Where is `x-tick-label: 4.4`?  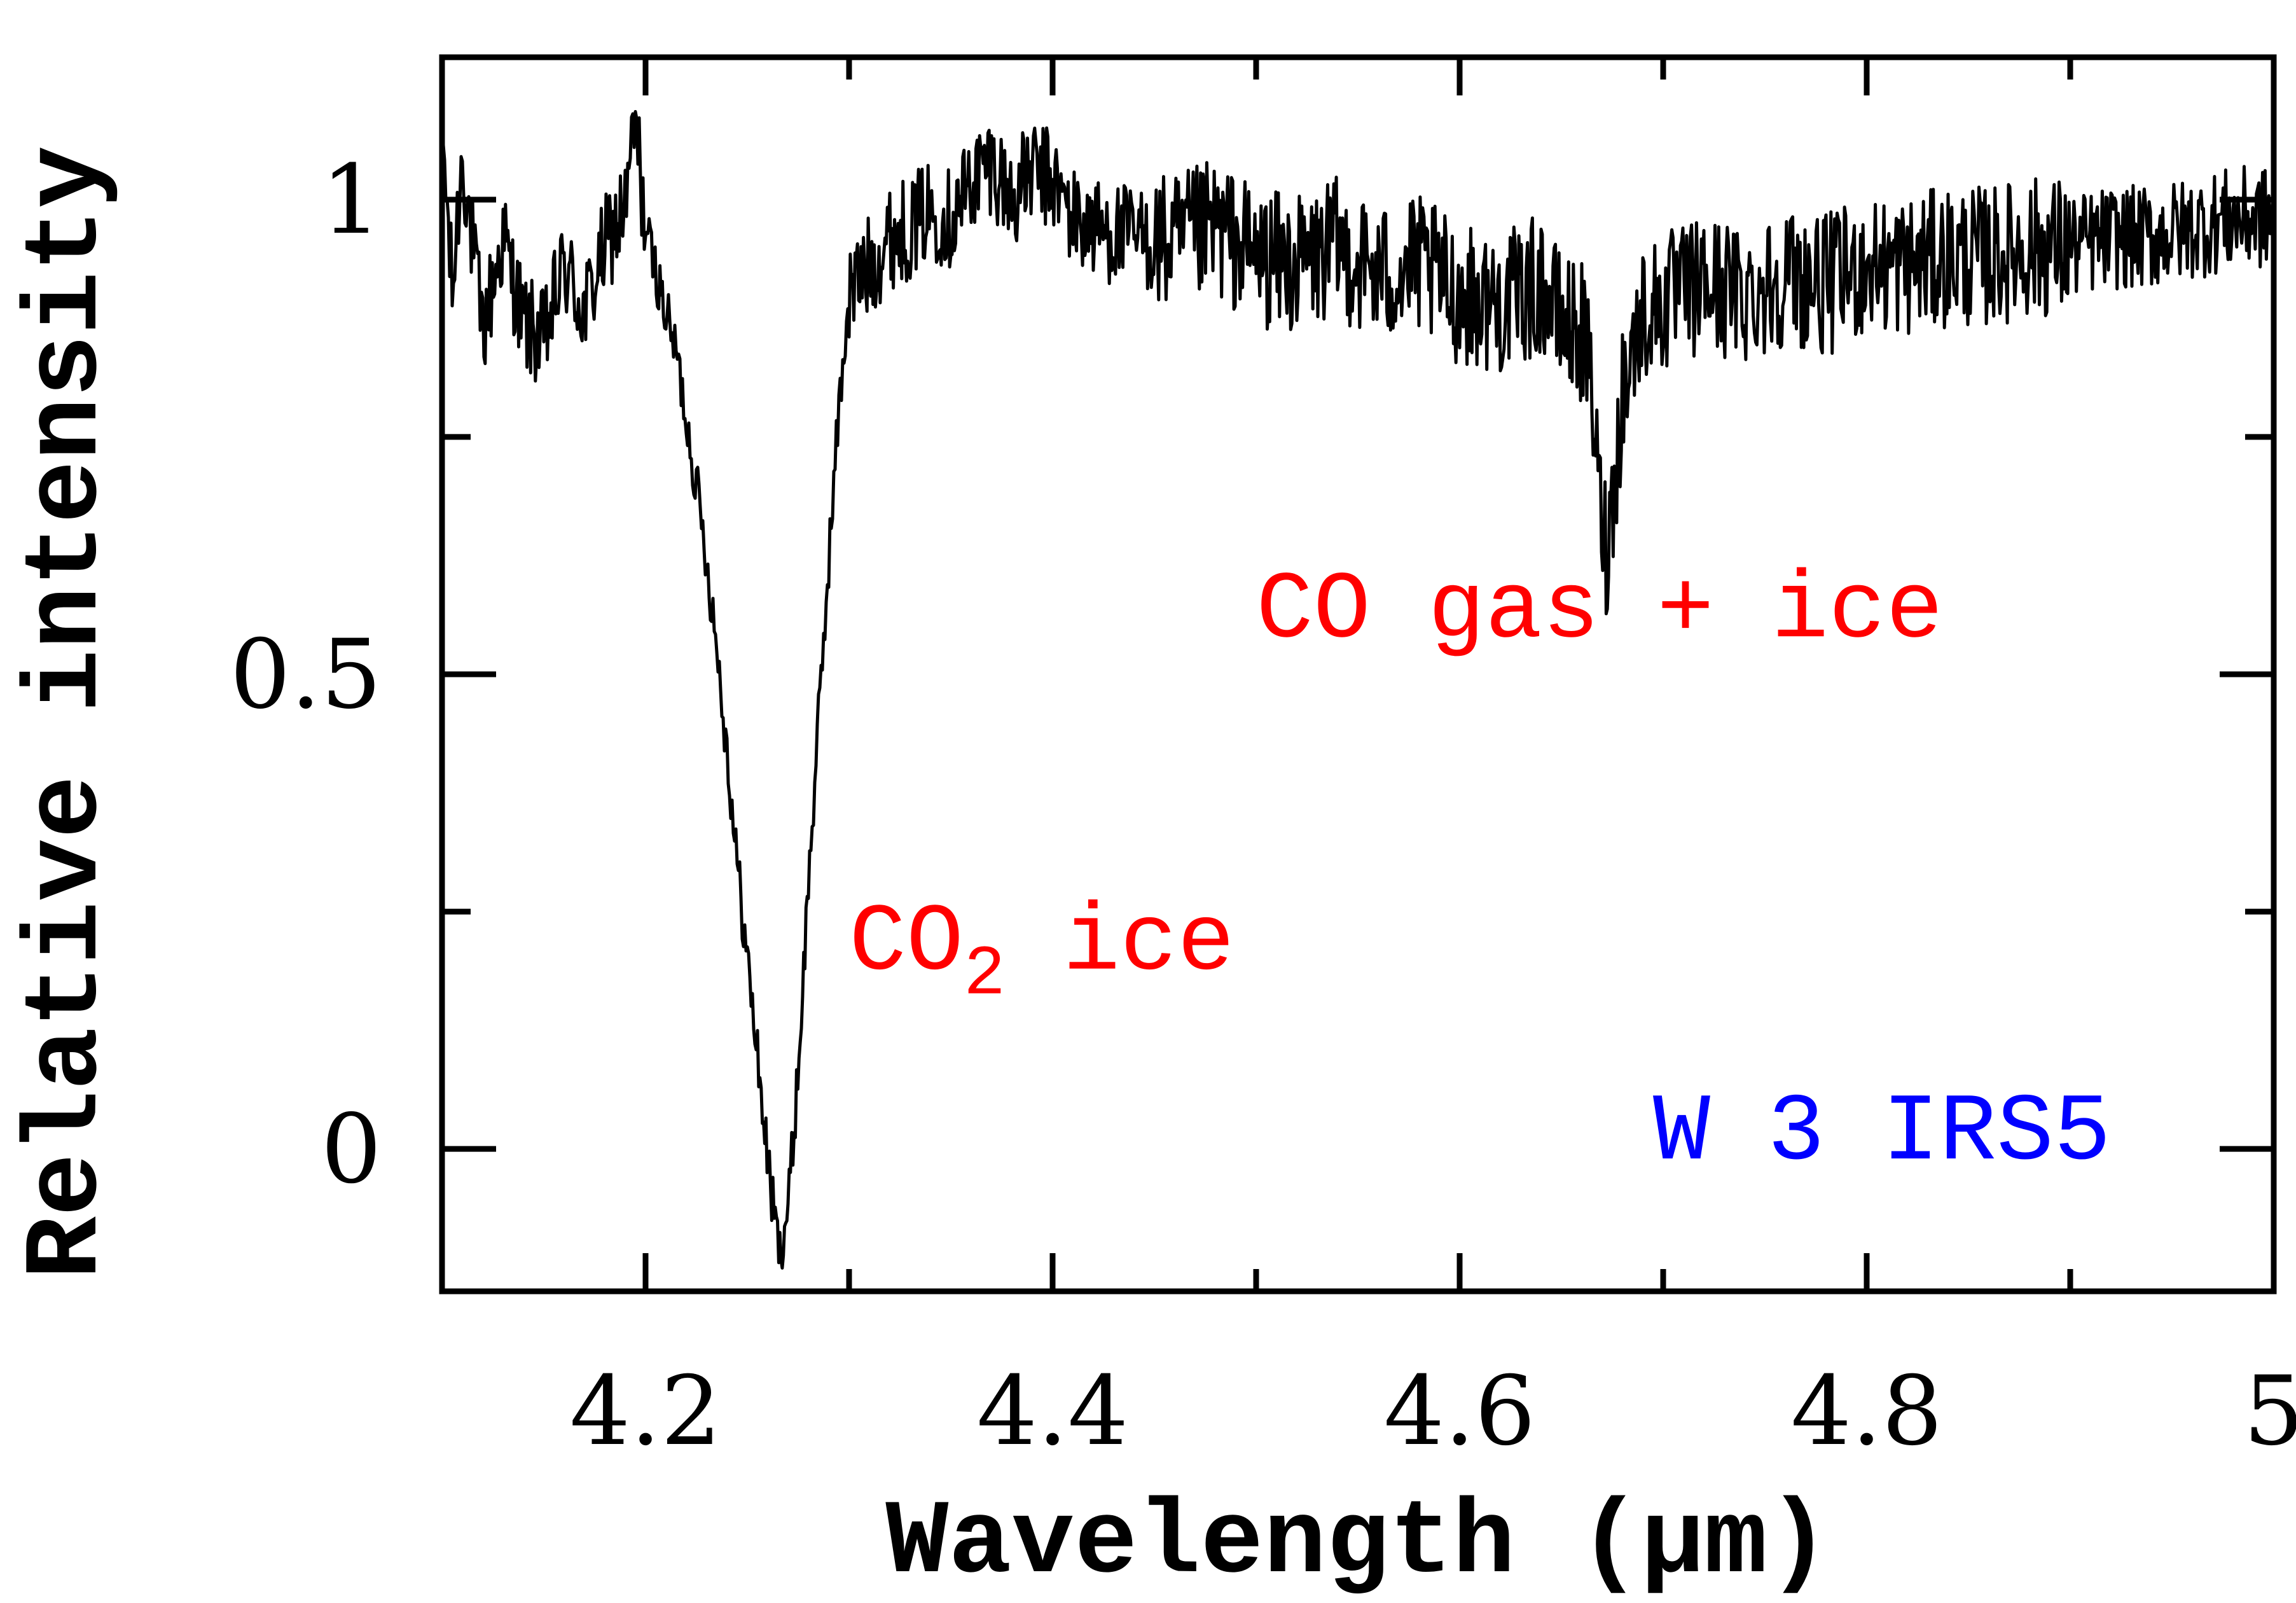 x-tick-label: 4.4 is located at coordinates (1053, 1411).